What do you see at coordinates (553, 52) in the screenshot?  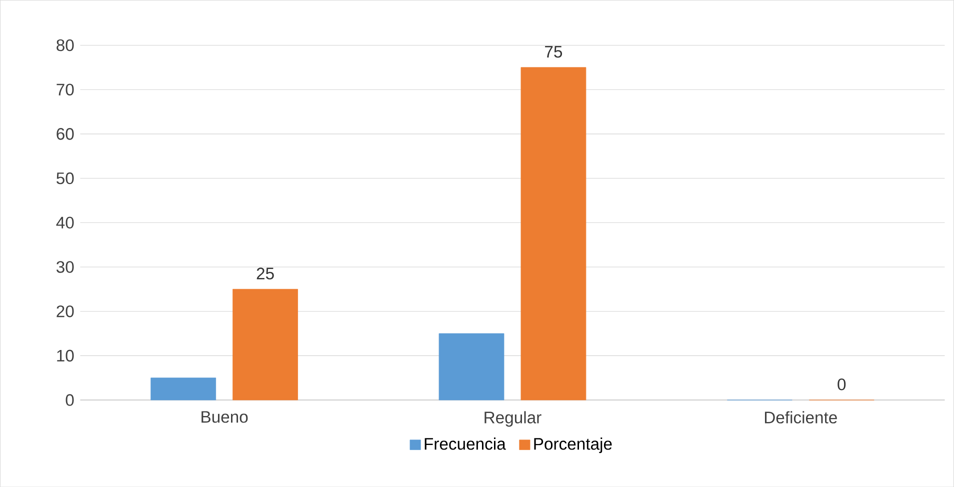 I see `data-label: 75` at bounding box center [553, 52].